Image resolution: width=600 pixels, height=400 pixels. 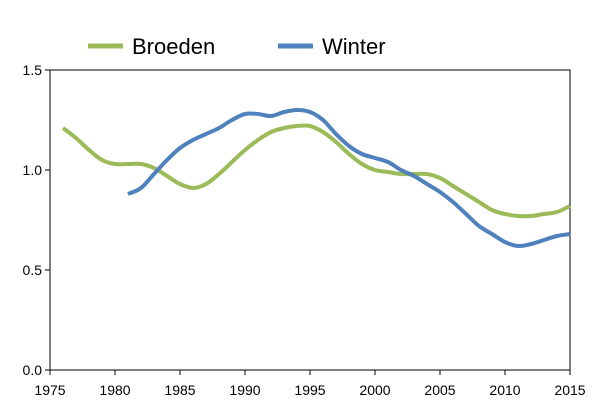 What do you see at coordinates (244, 390) in the screenshot?
I see `x-tick-label: 1990` at bounding box center [244, 390].